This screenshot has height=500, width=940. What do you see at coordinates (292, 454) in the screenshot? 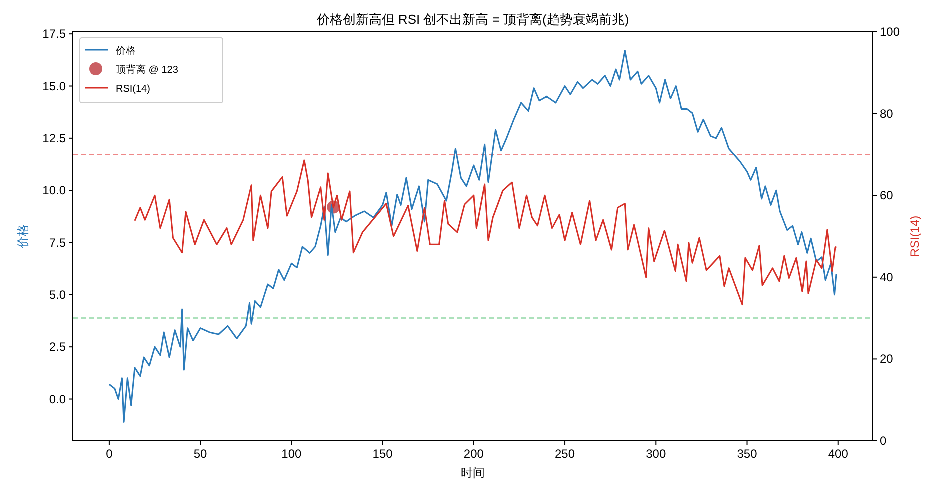
I see `x-tick-label: 100` at bounding box center [292, 454].